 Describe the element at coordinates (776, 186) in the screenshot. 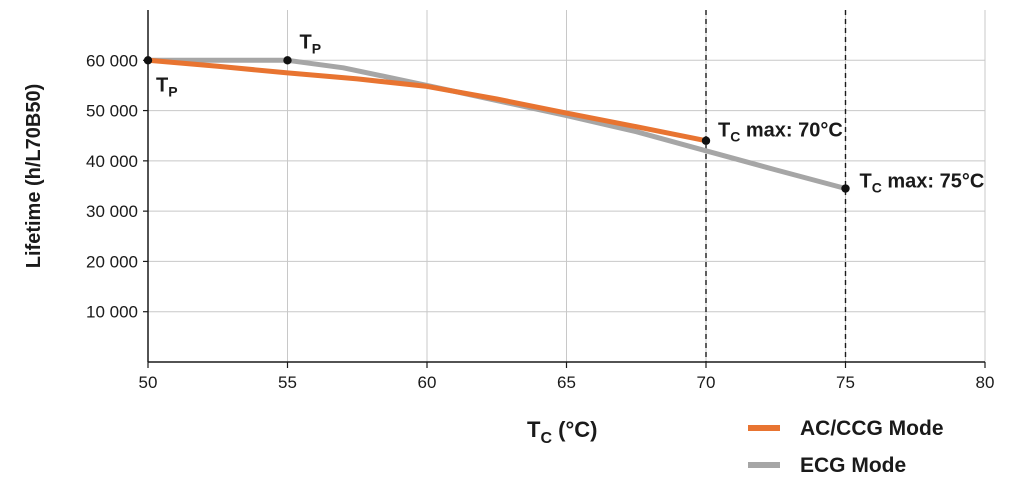

I see `max-temperature-lines` at that location.